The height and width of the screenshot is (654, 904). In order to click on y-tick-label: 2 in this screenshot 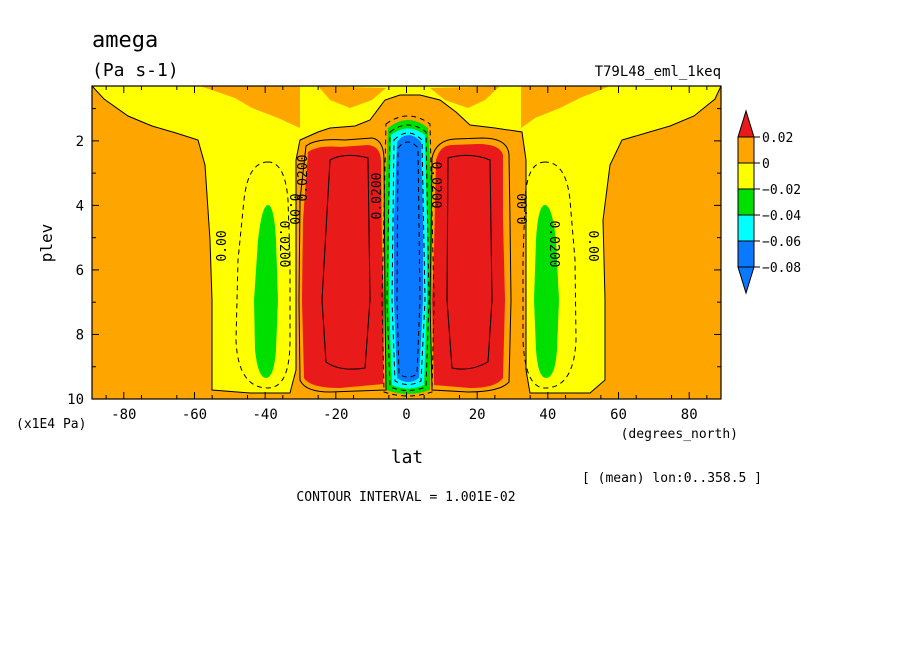, I will do `click(80, 142)`.